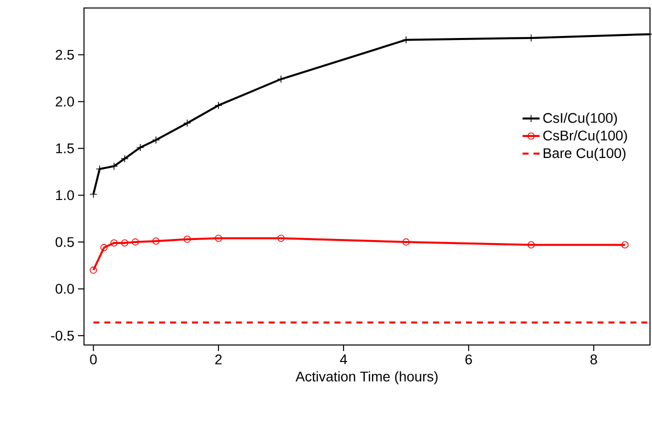 The height and width of the screenshot is (436, 652). What do you see at coordinates (65, 101) in the screenshot?
I see `y-tick-label: 2.0` at bounding box center [65, 101].